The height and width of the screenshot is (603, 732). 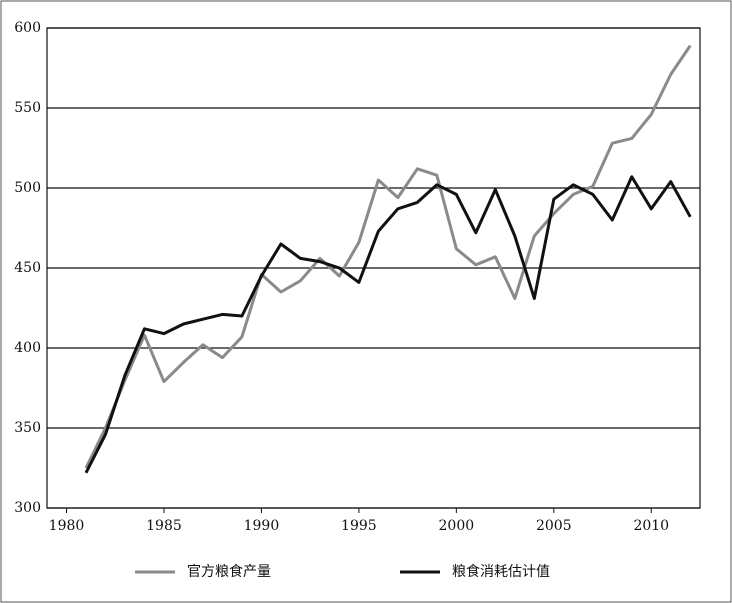 What do you see at coordinates (457, 526) in the screenshot?
I see `x-tick-label: 2000` at bounding box center [457, 526].